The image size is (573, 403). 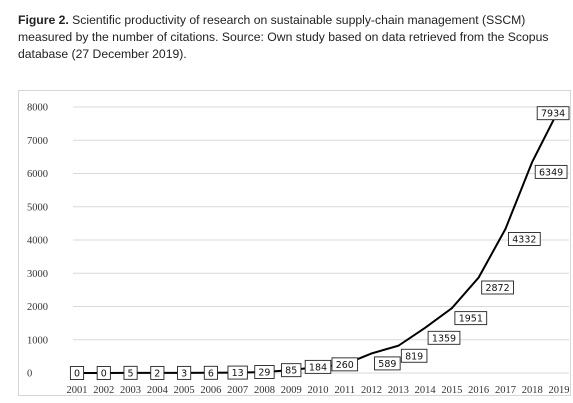 What do you see at coordinates (37, 241) in the screenshot?
I see `y-tick-label: 4000` at bounding box center [37, 241].